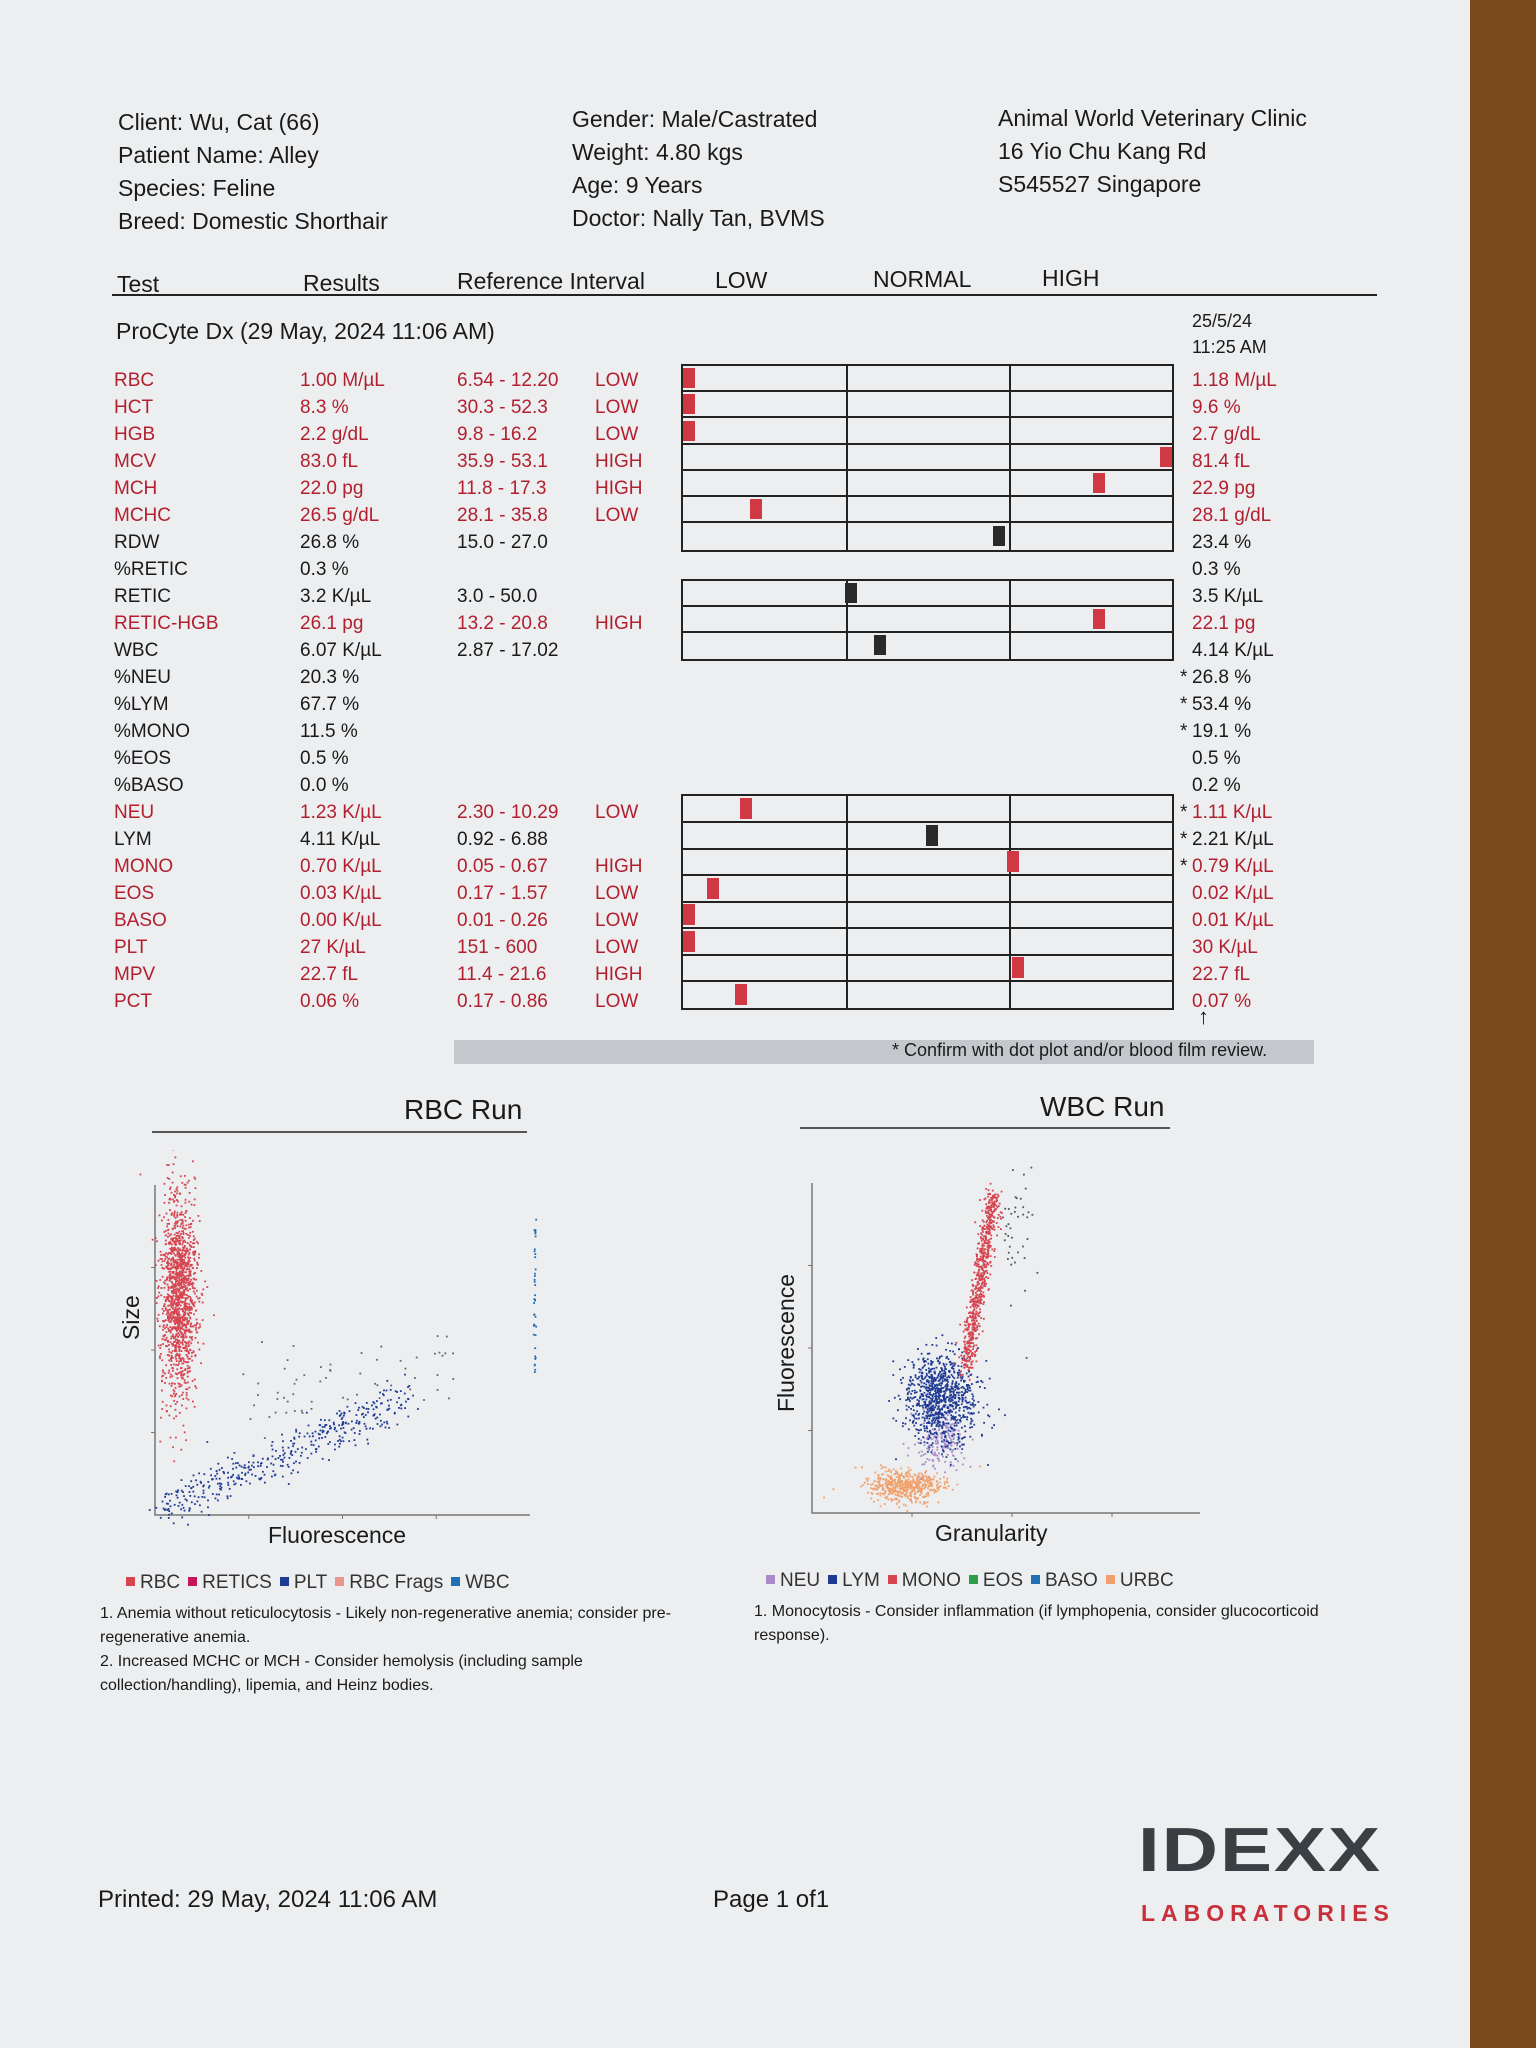 This screenshot has width=1536, height=2048. I want to click on wbc-xlabel: Granularity, so click(991, 1533).